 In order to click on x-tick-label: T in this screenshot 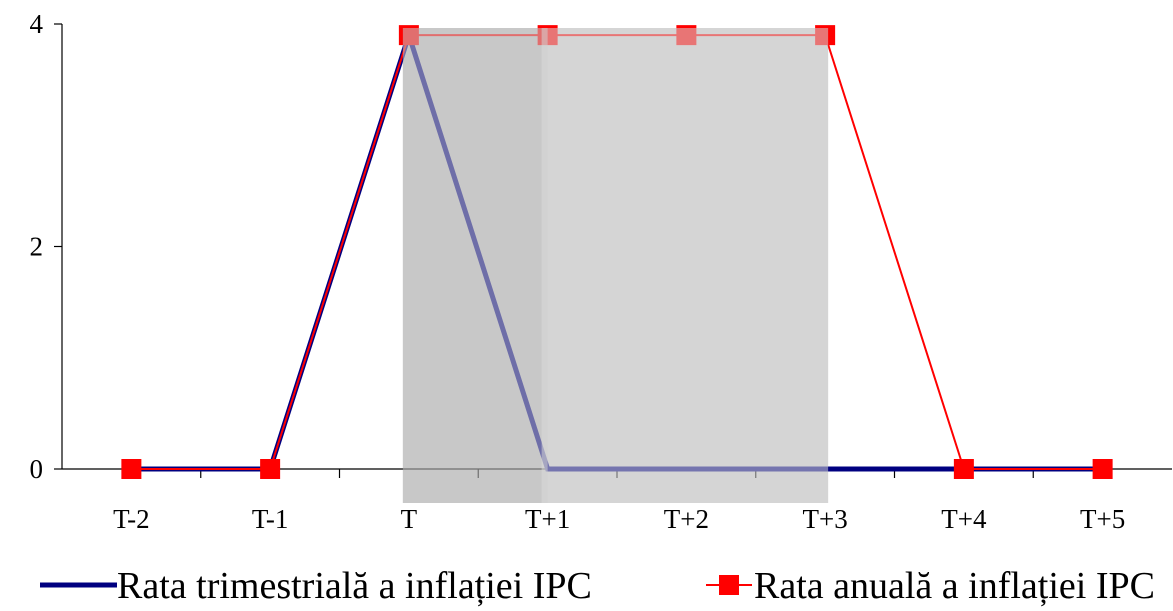, I will do `click(409, 519)`.